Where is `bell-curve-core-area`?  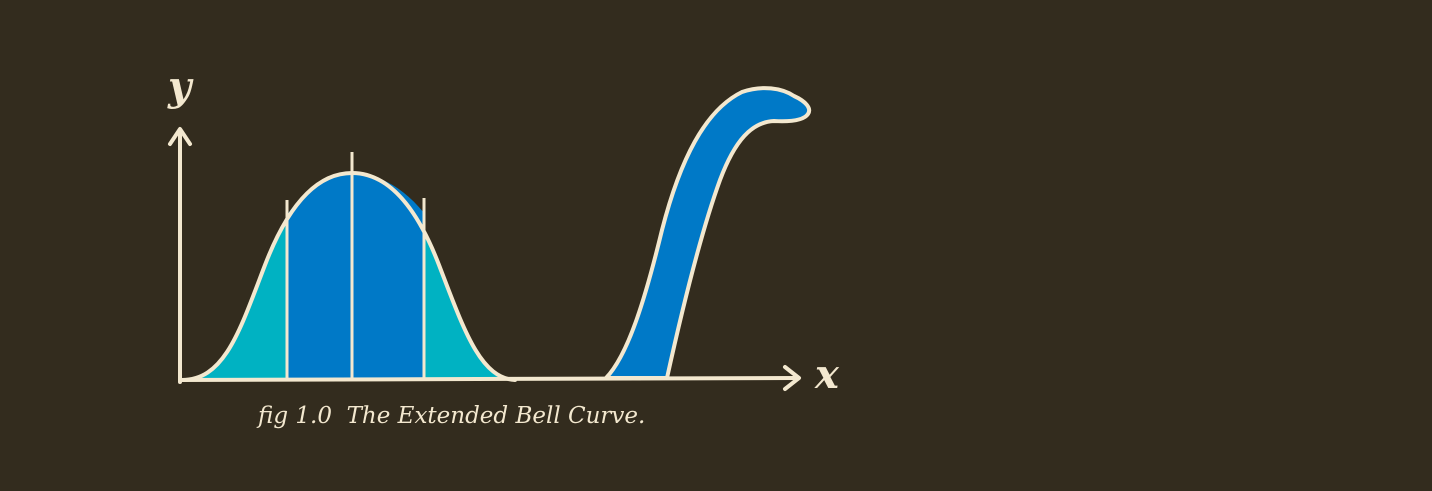 bell-curve-core-area is located at coordinates (355, 276).